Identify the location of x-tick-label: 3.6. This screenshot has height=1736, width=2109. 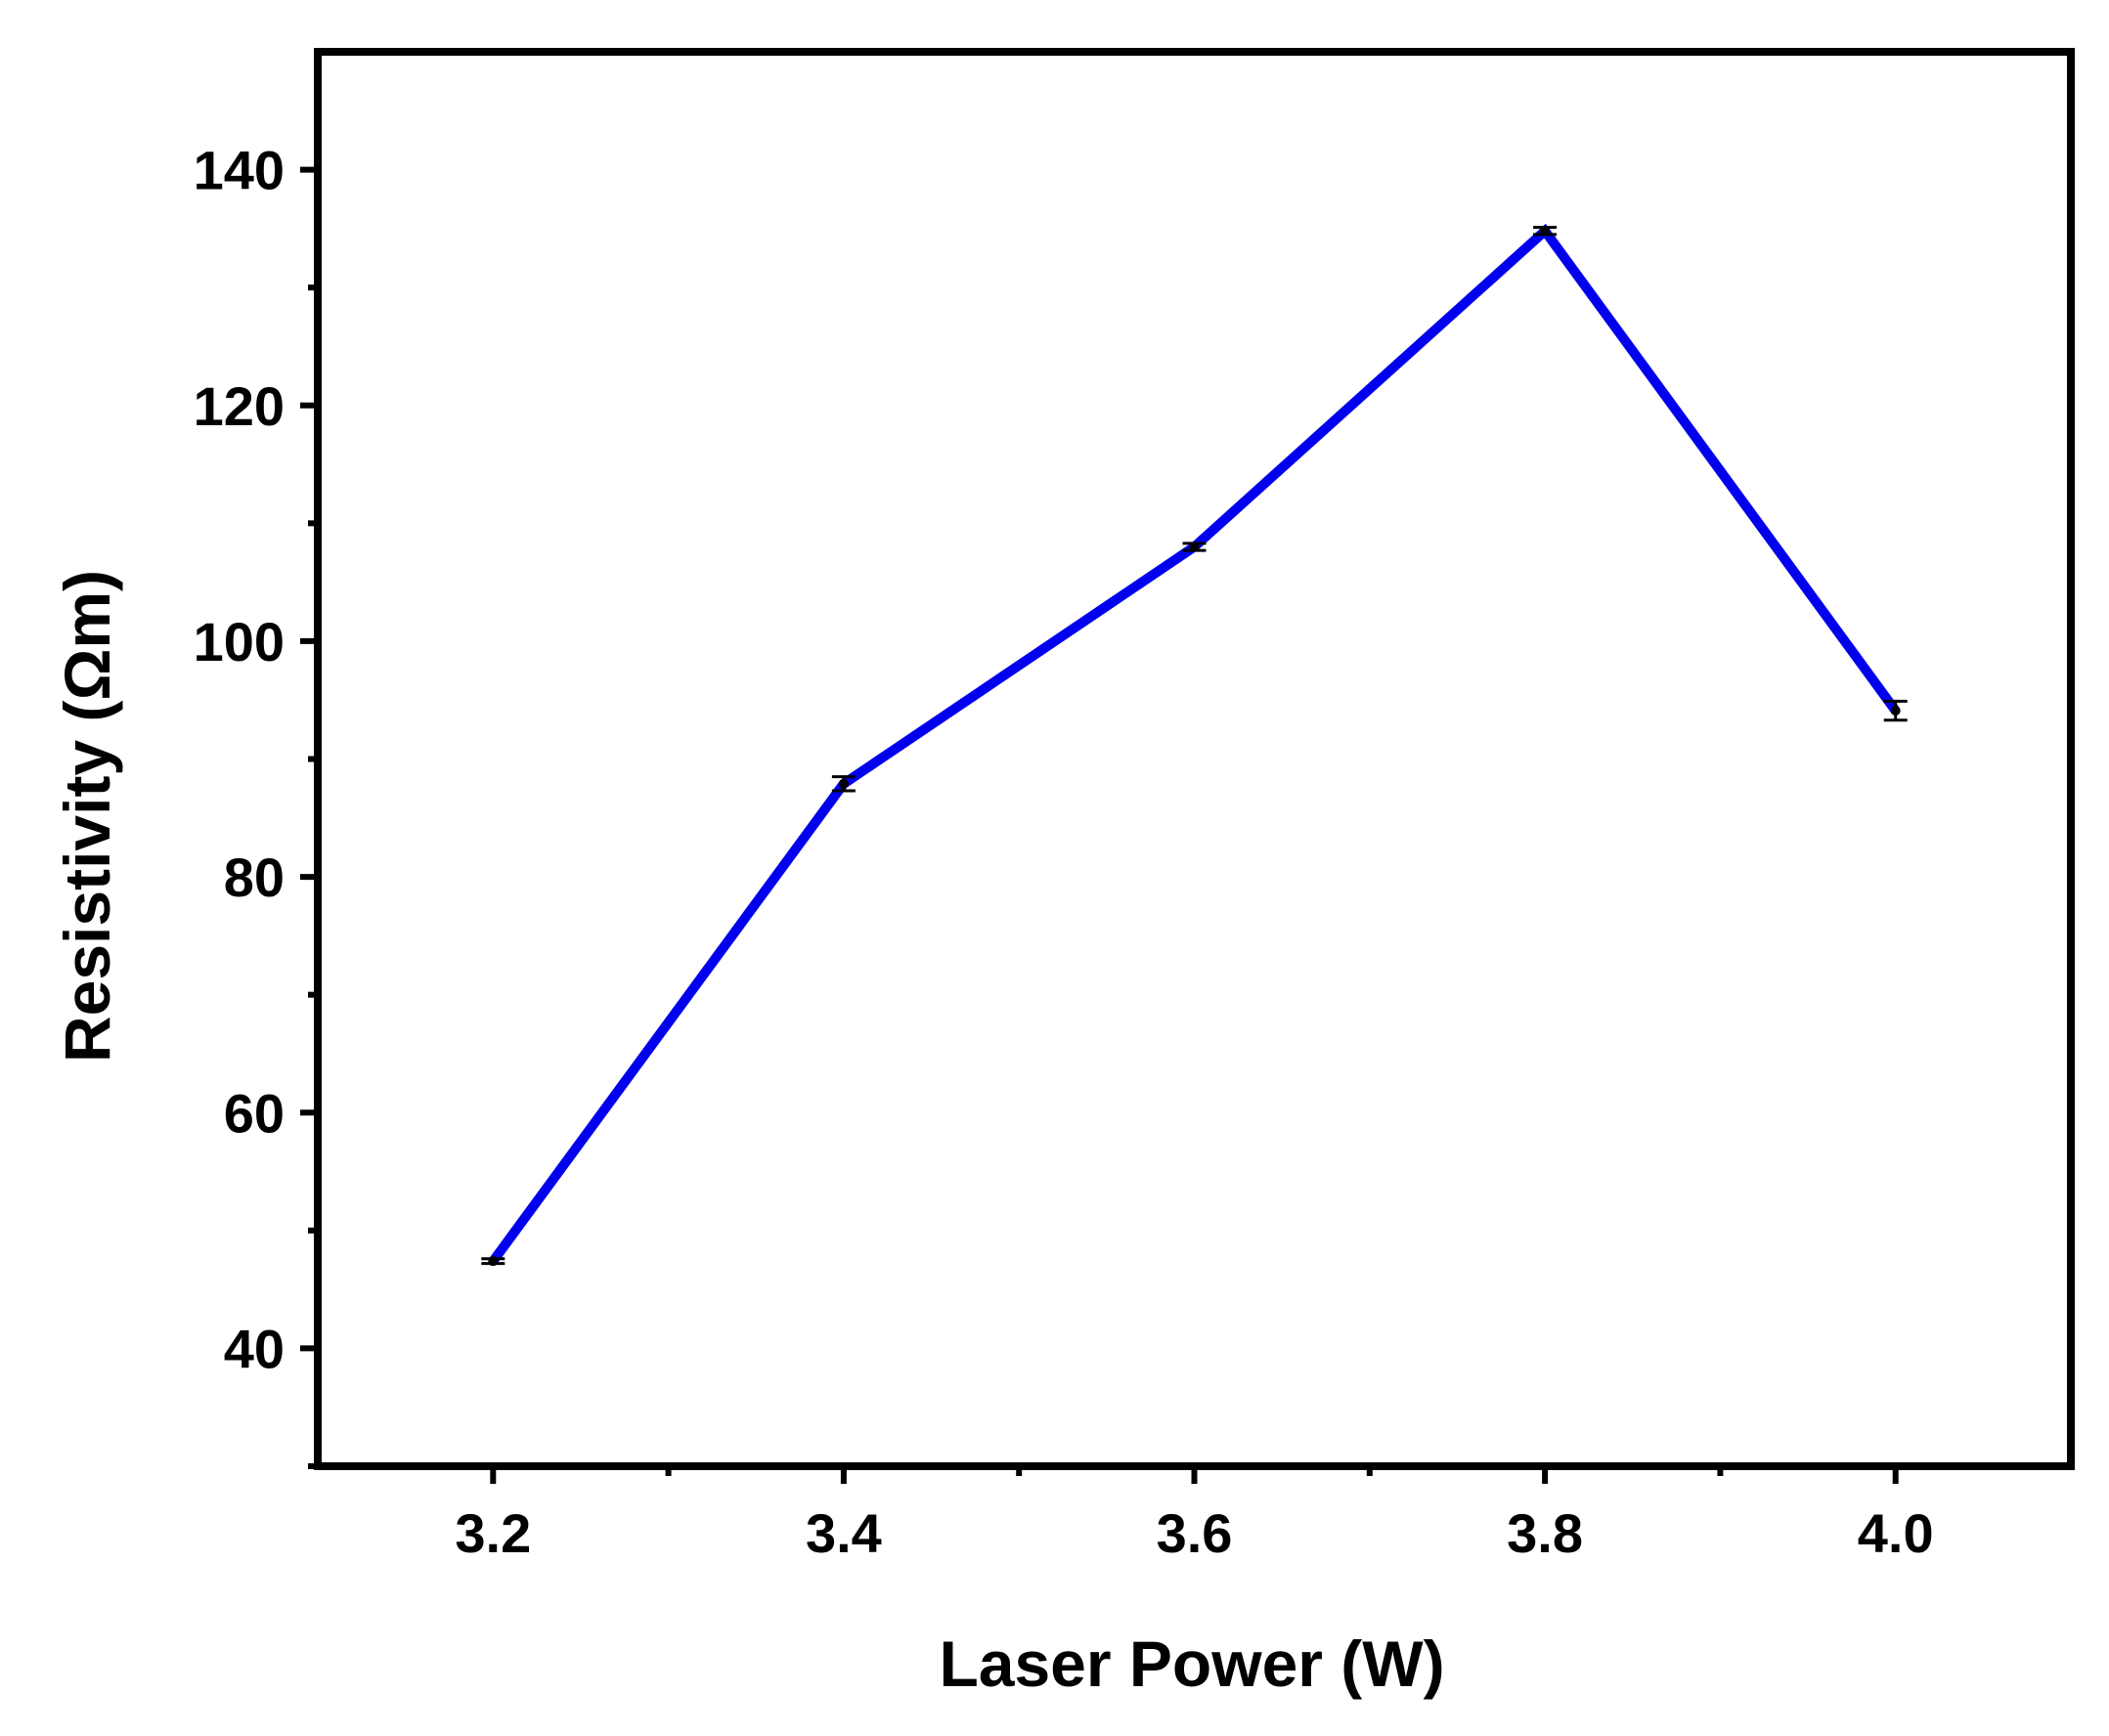
(1195, 1533).